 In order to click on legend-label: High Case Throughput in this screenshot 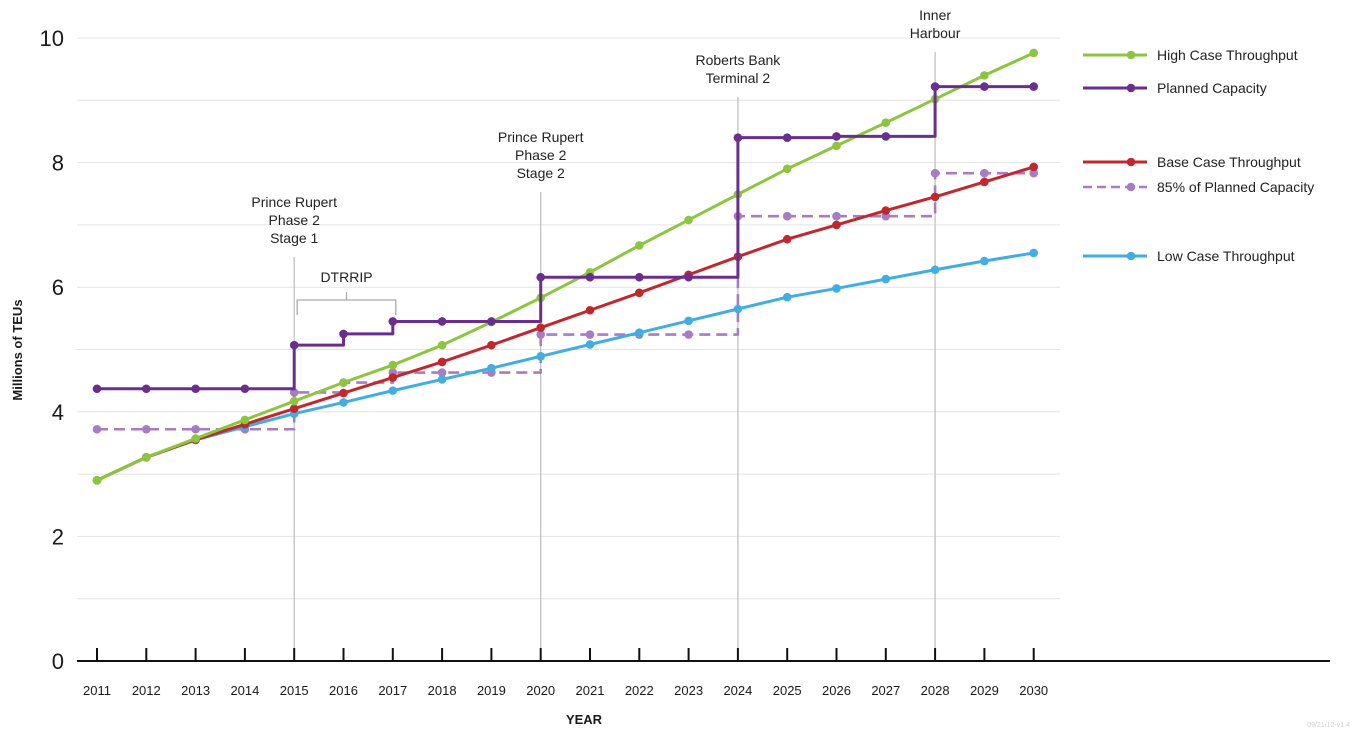, I will do `click(1227, 55)`.